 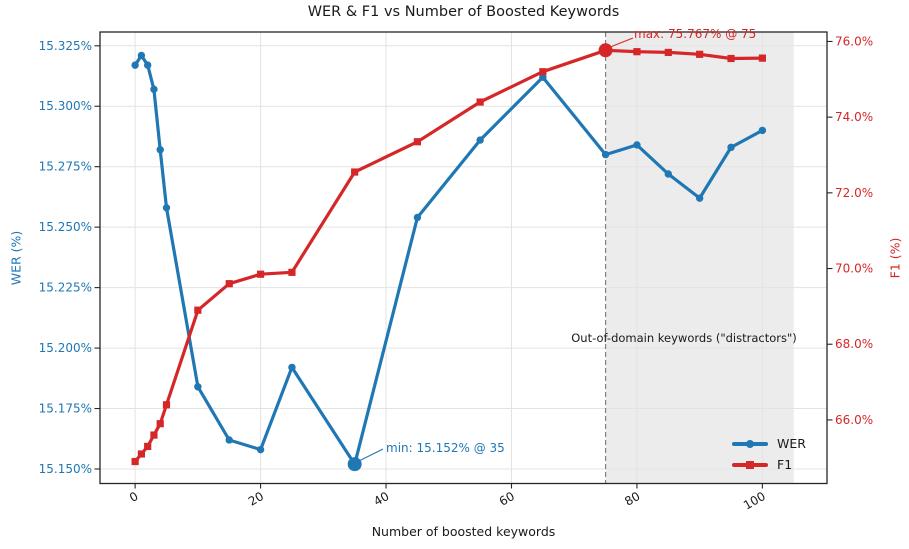 I want to click on x-tick-label: 40, so click(x=381, y=499).